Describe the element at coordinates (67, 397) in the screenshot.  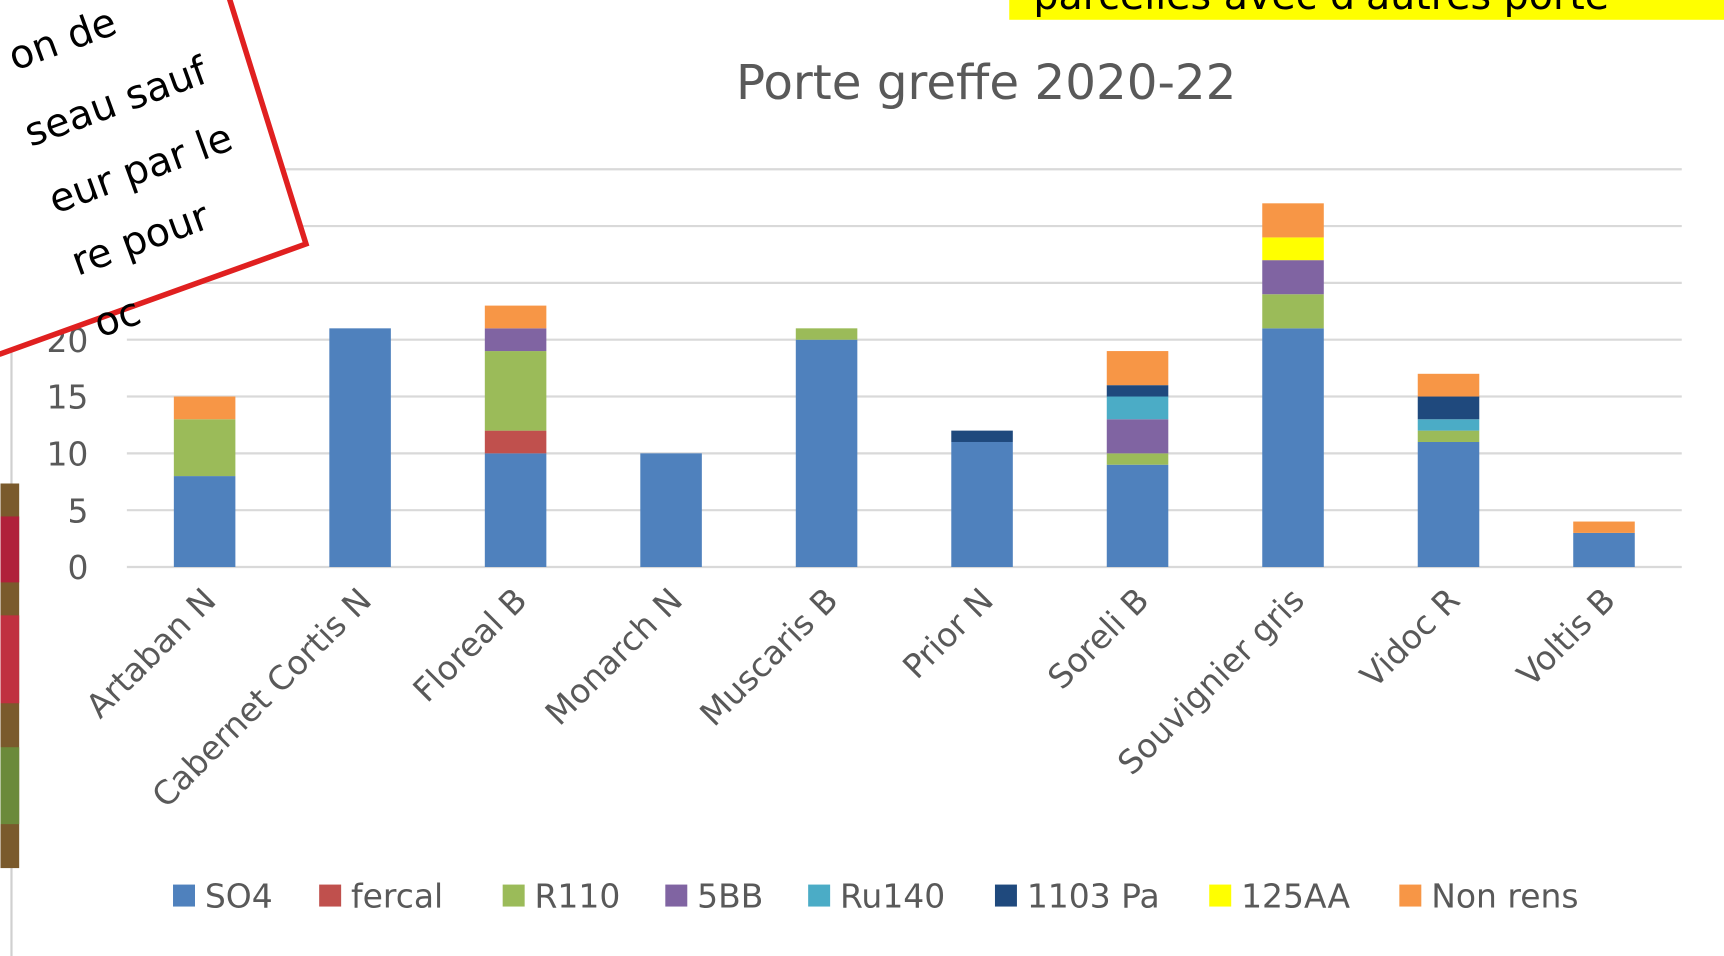
I see `y-tick-label: 15` at that location.